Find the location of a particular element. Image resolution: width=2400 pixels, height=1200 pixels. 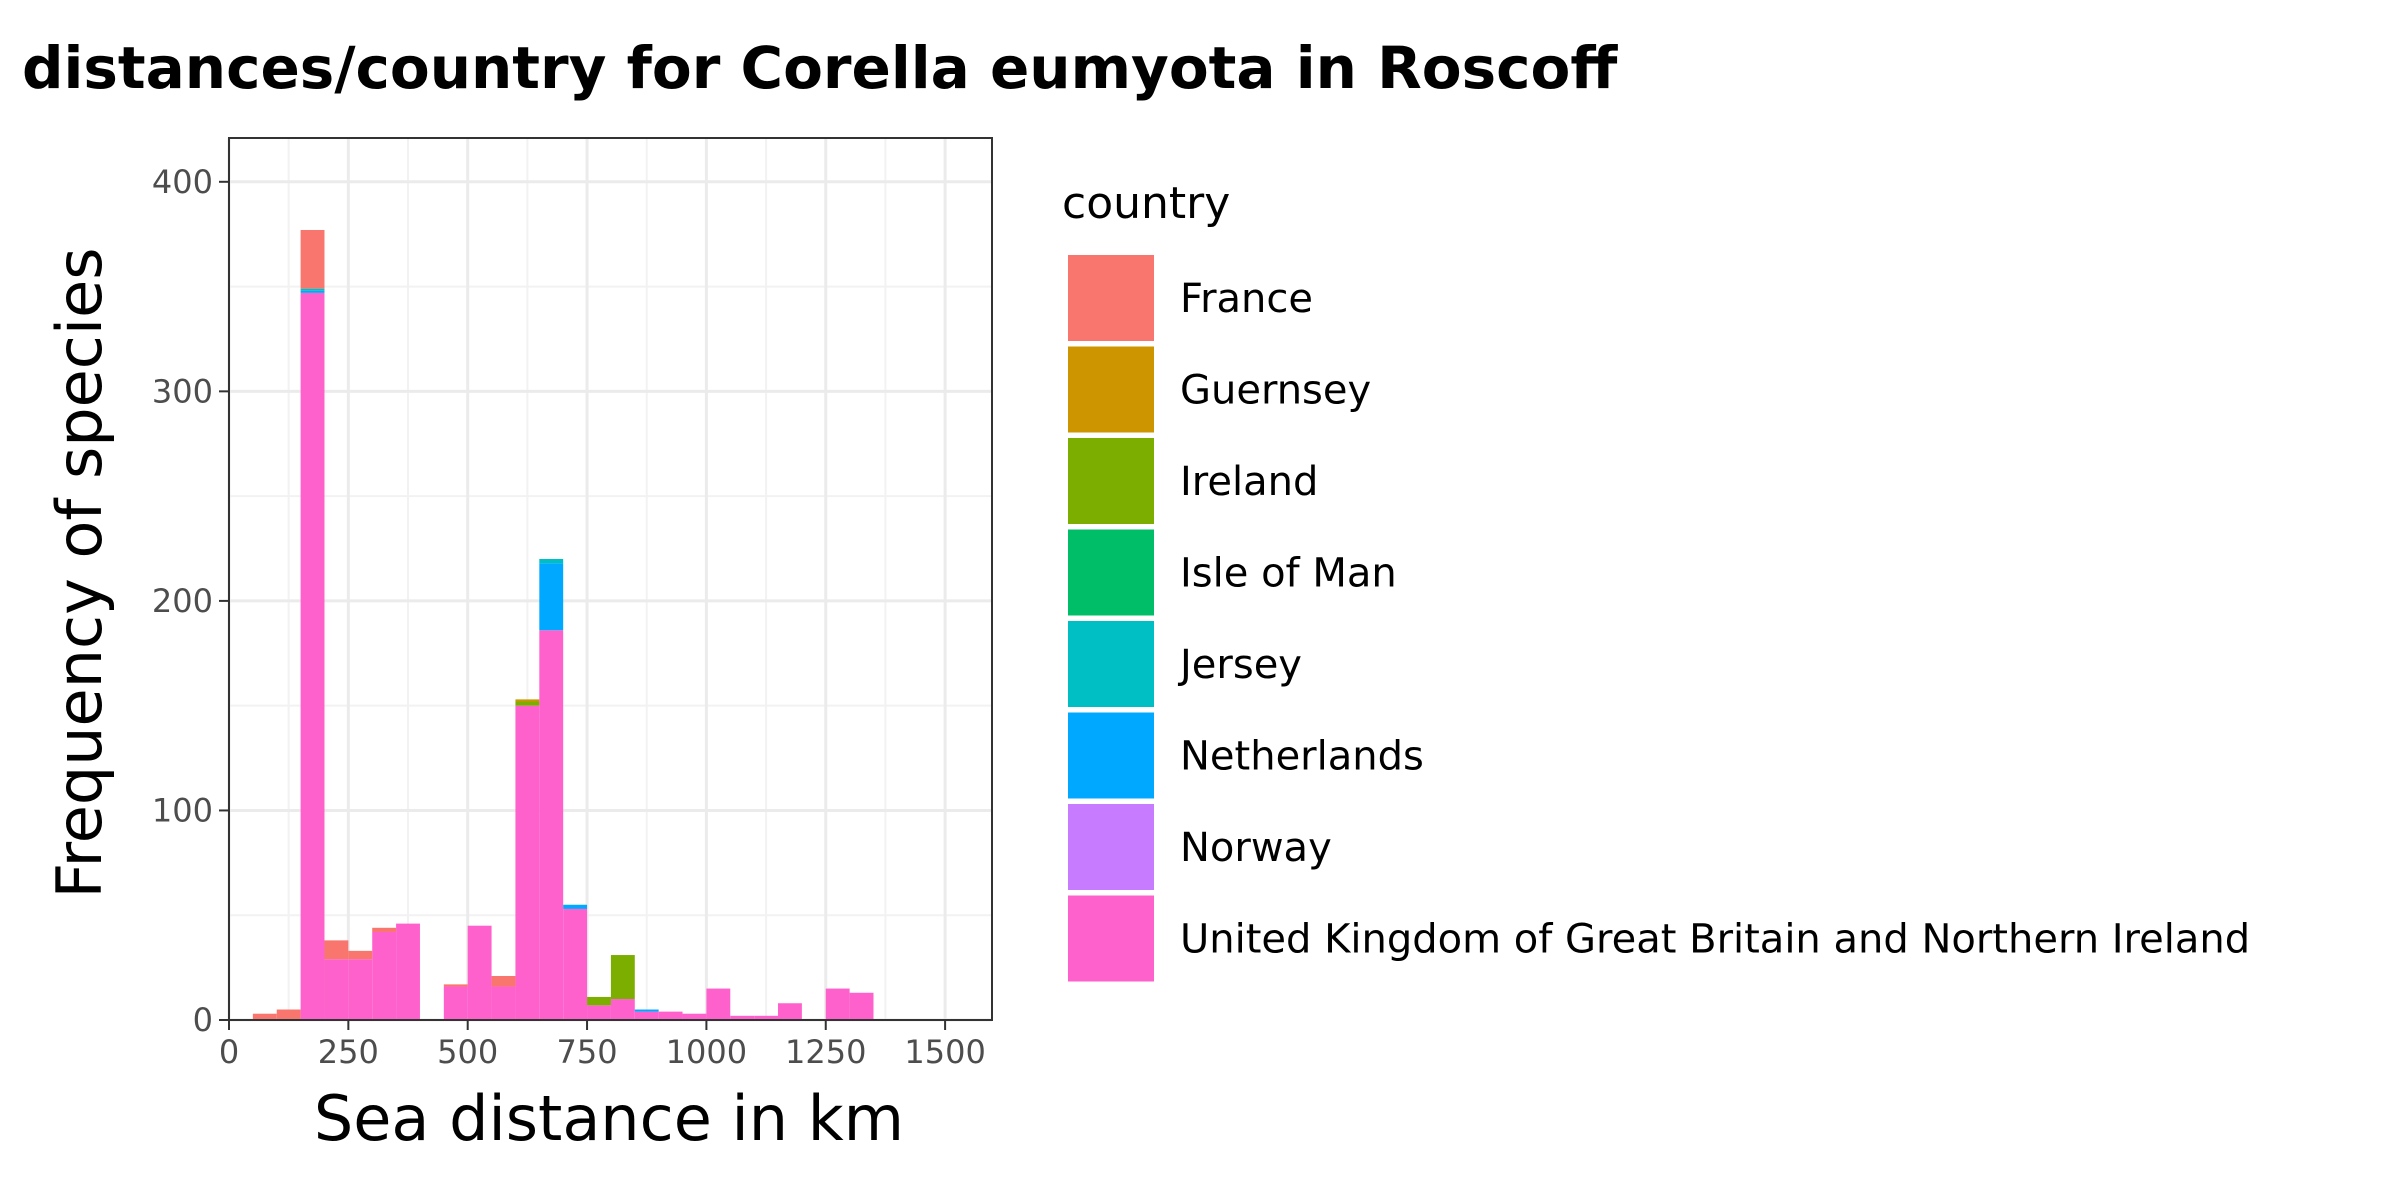

legend-label: Jersey is located at coordinates (1239, 665).